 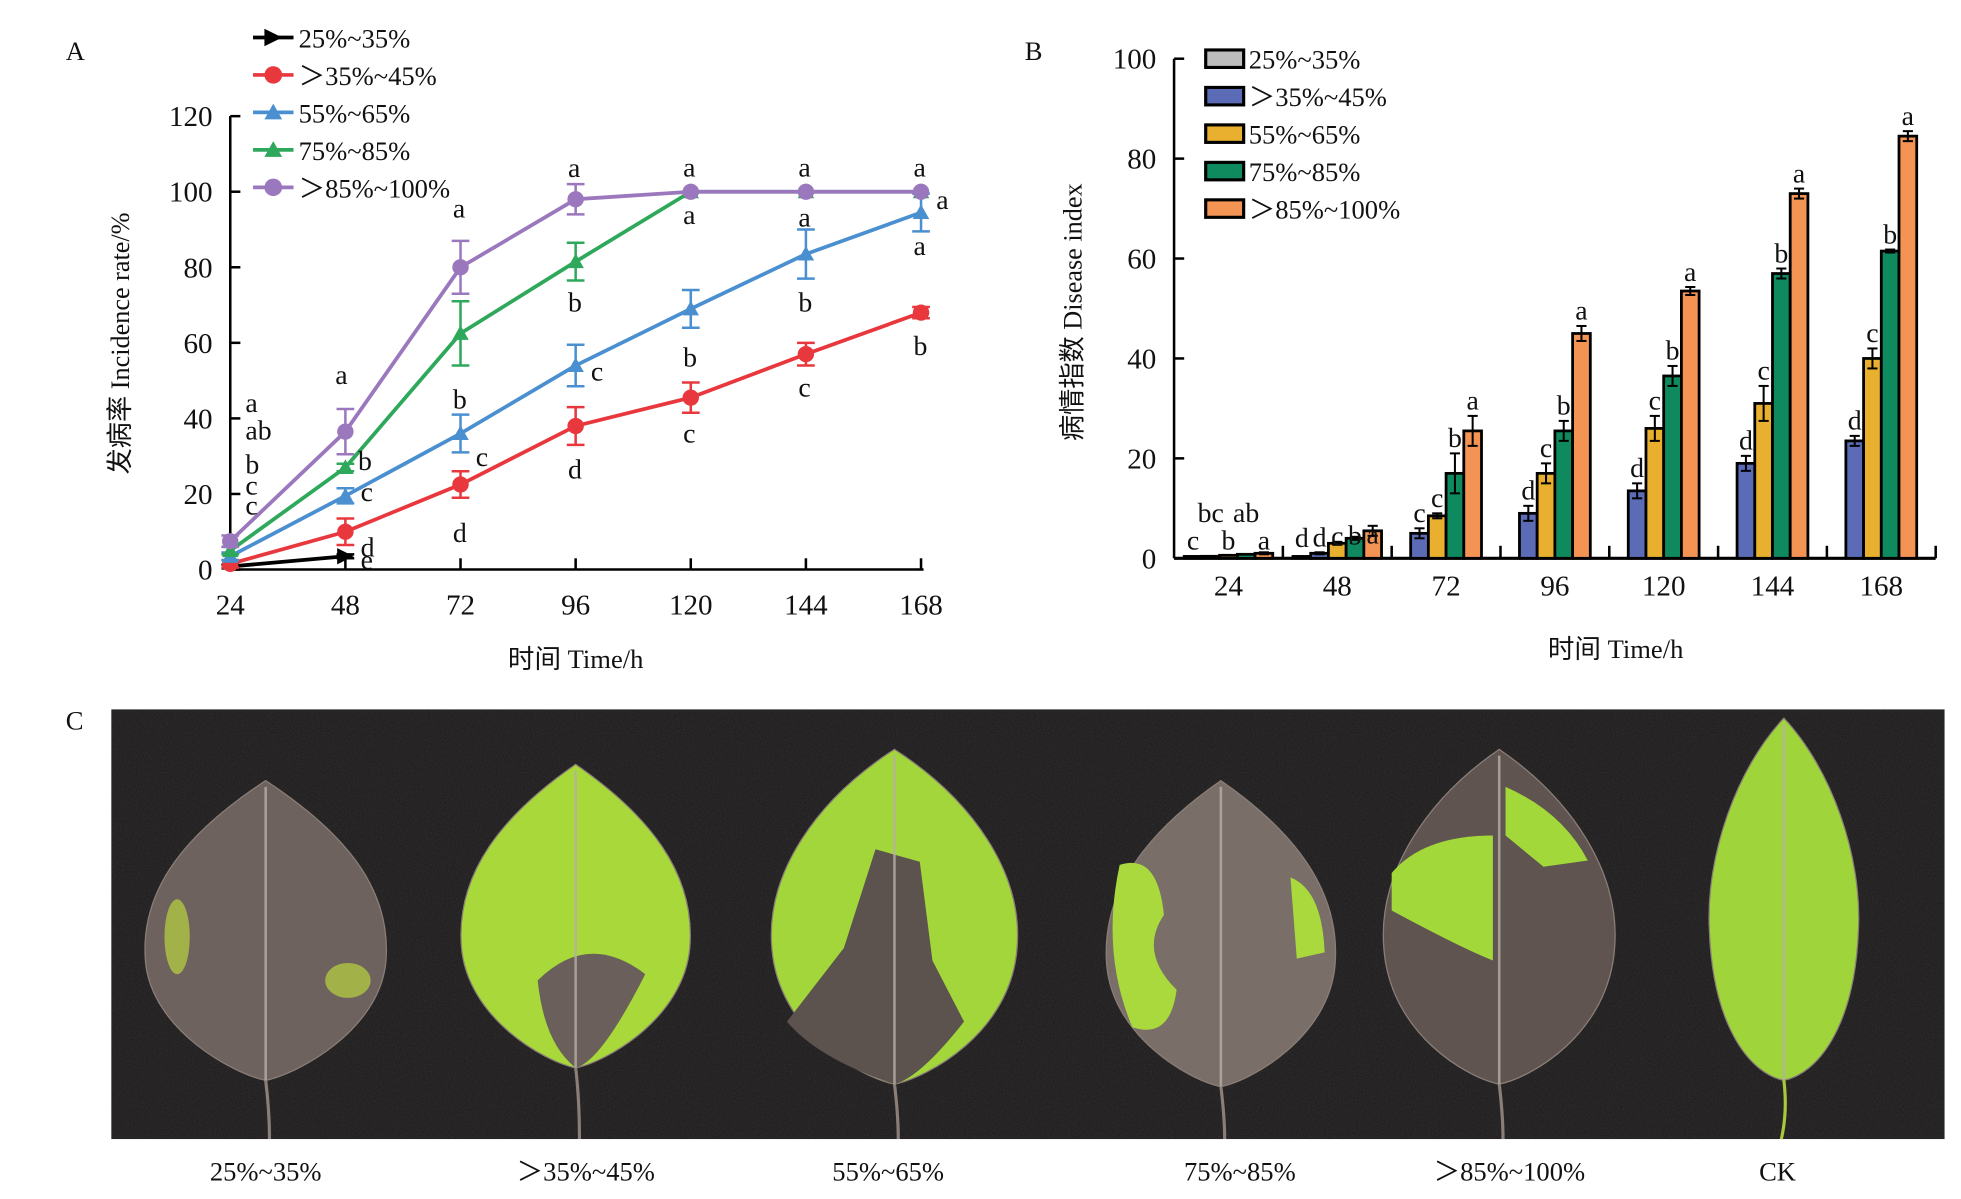 What do you see at coordinates (888, 1171) in the screenshot?
I see `leaf-label: 55%~65%` at bounding box center [888, 1171].